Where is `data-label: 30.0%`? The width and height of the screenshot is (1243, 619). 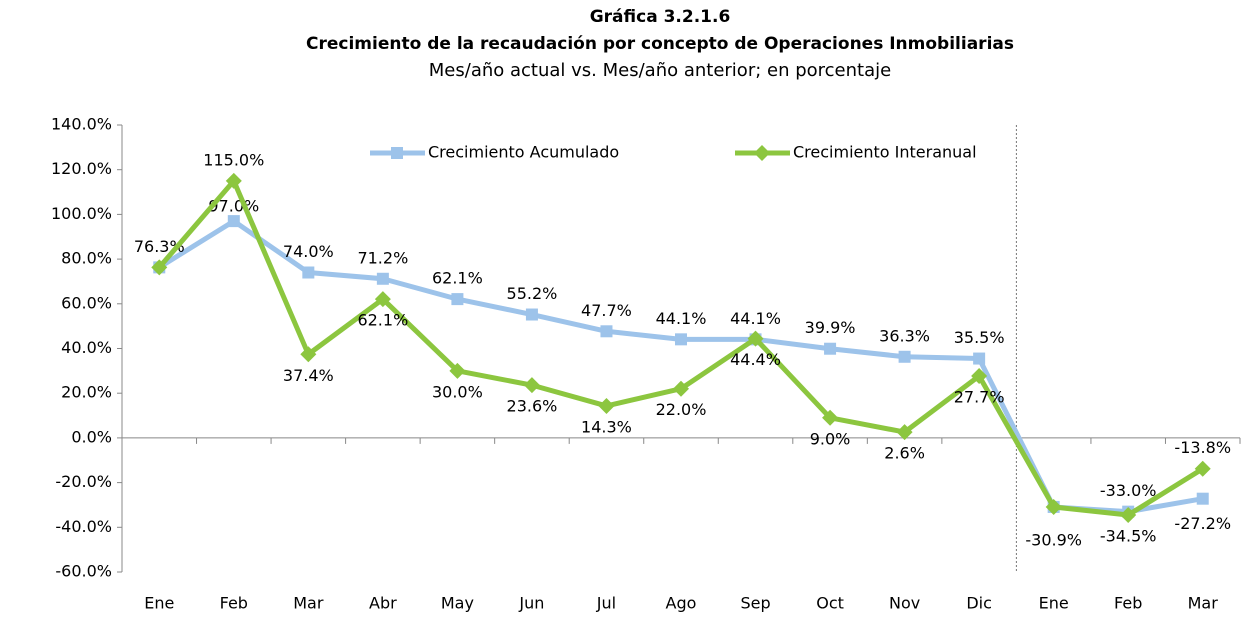 data-label: 30.0% is located at coordinates (457, 391).